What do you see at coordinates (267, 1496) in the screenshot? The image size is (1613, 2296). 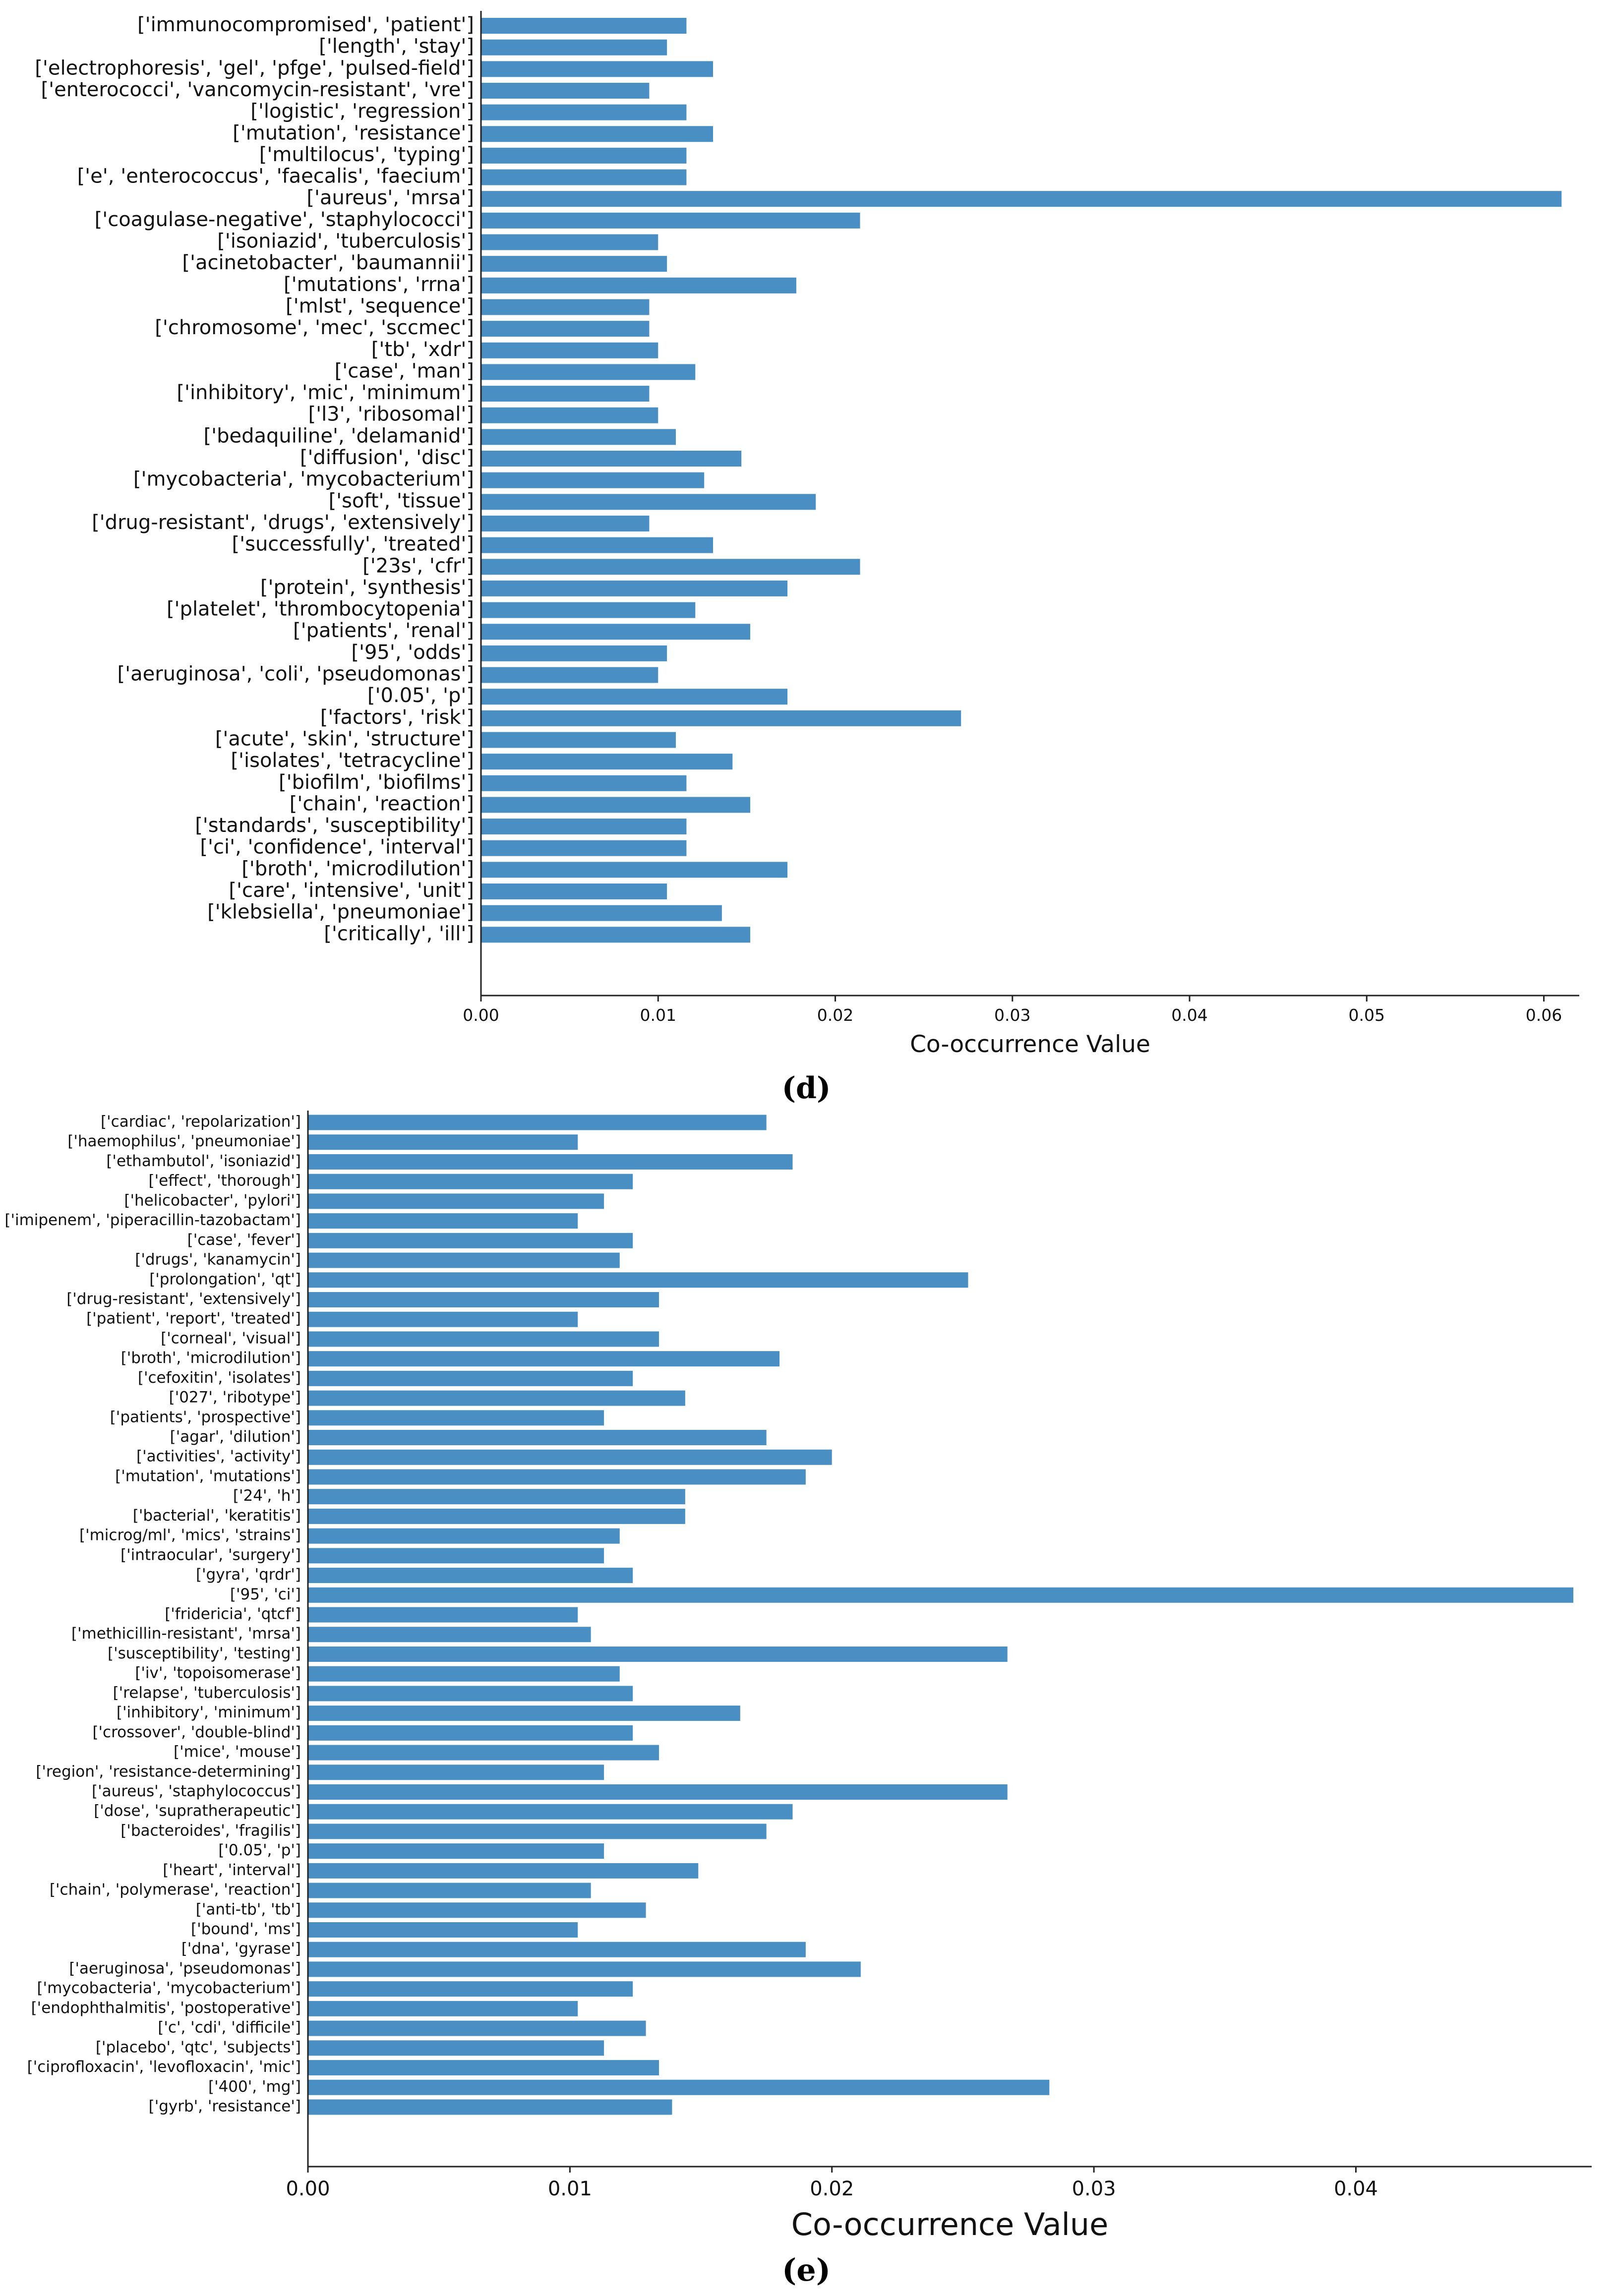 I see `category-label: ['24', 'h']` at bounding box center [267, 1496].